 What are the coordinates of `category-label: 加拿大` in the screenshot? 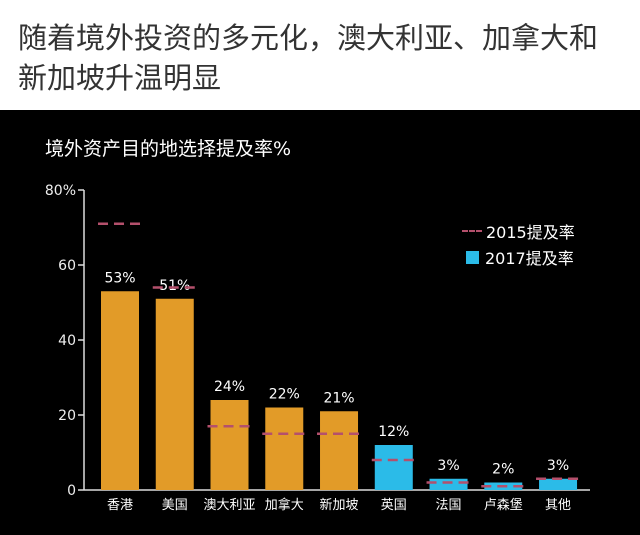 It's located at (284, 505).